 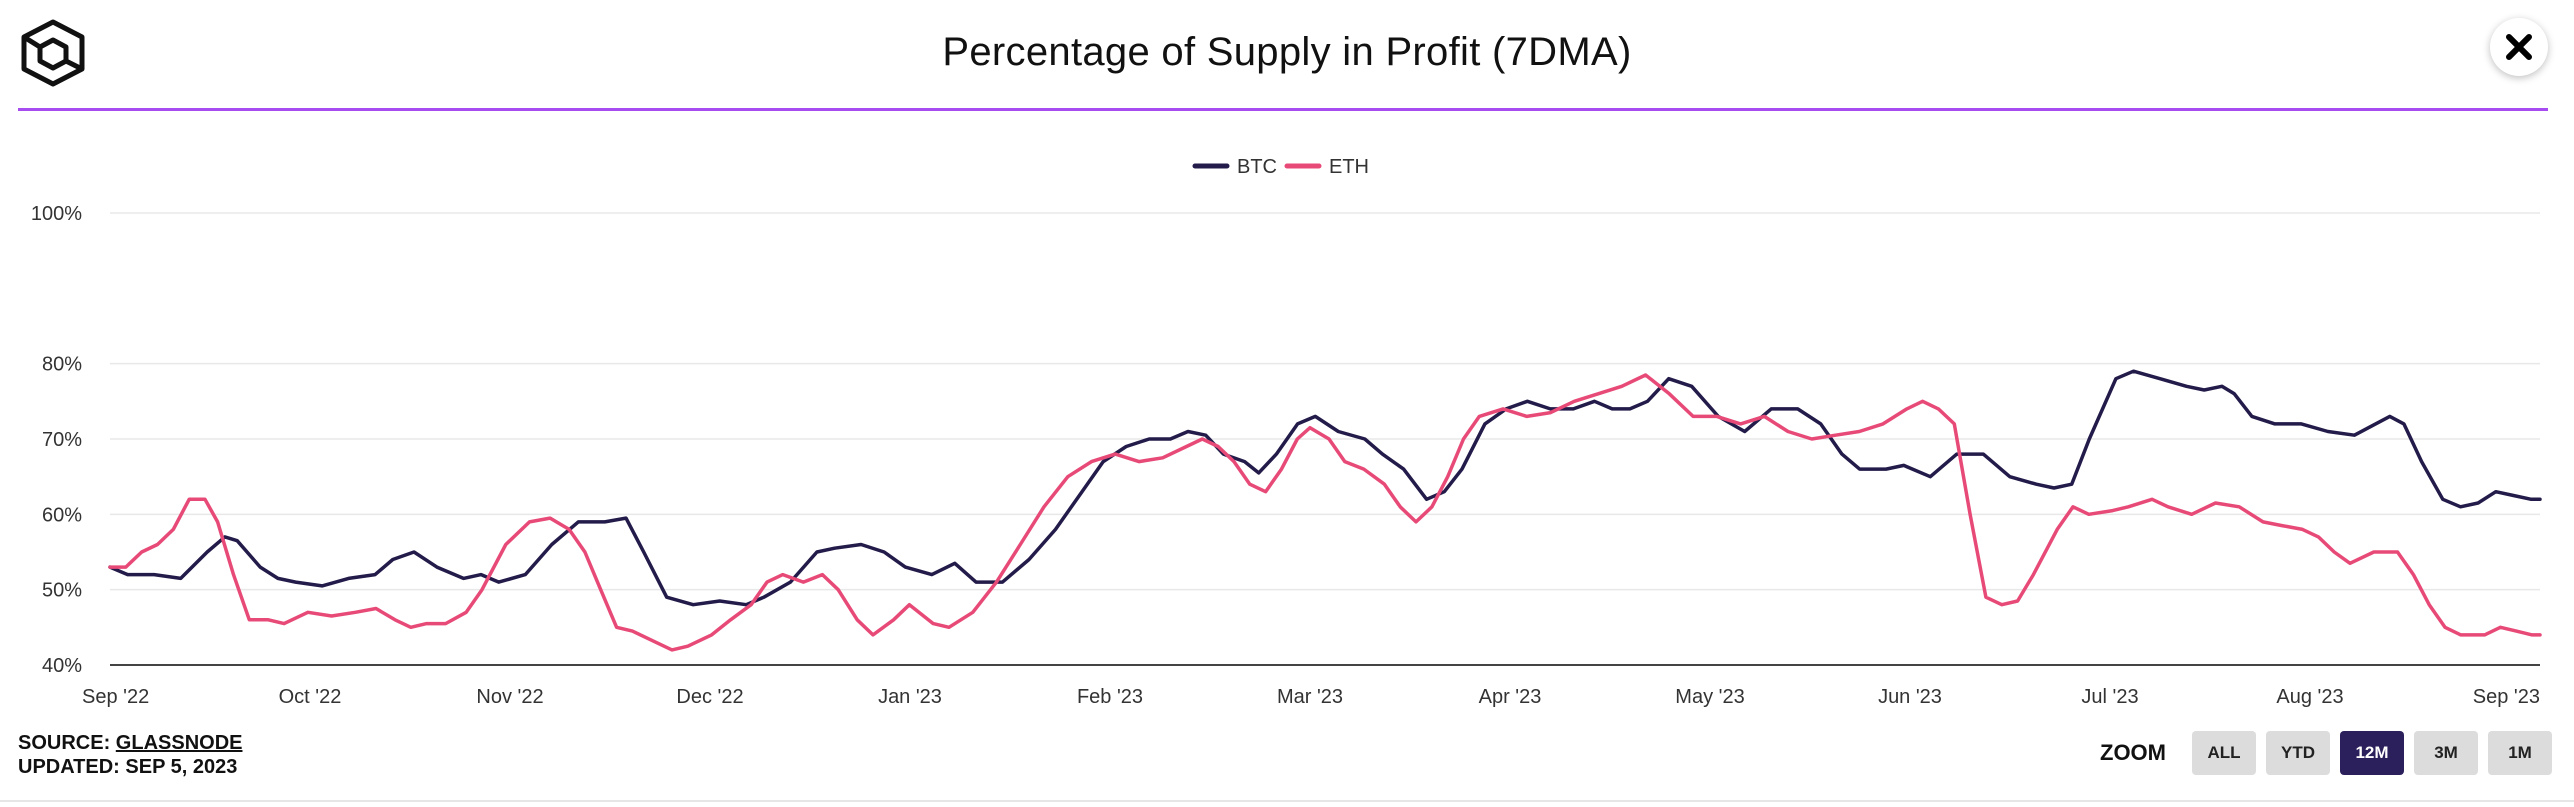 I want to click on zoom-all-button: ALL, so click(x=2224, y=753).